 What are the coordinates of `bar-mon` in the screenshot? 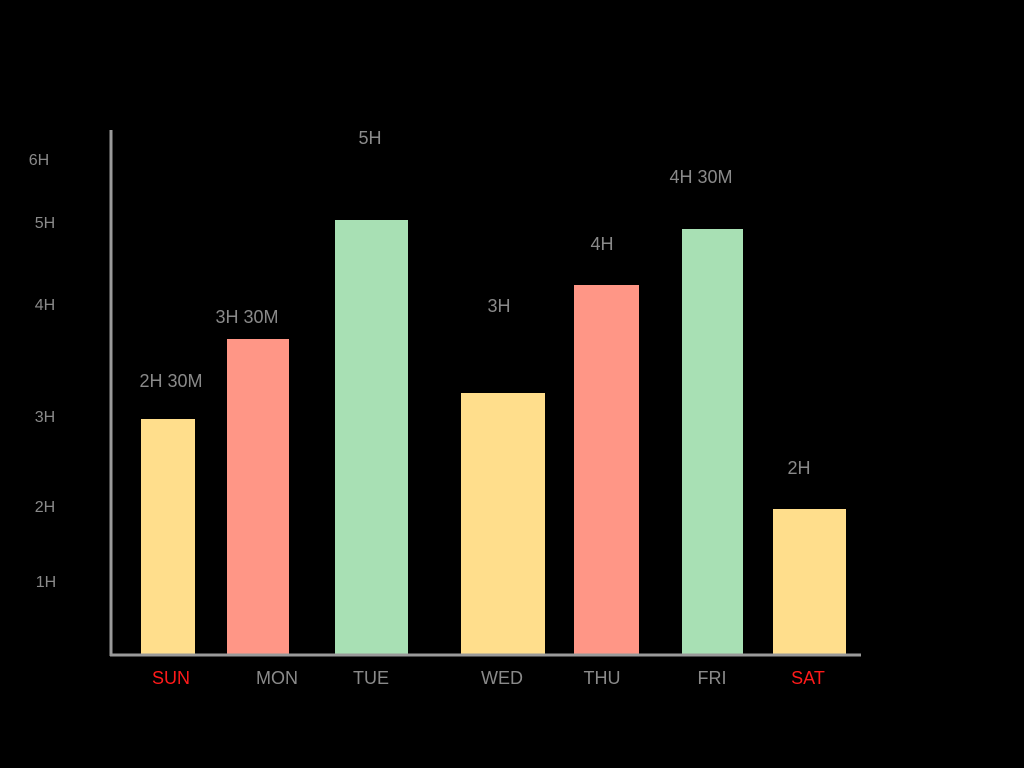 It's located at (258, 497).